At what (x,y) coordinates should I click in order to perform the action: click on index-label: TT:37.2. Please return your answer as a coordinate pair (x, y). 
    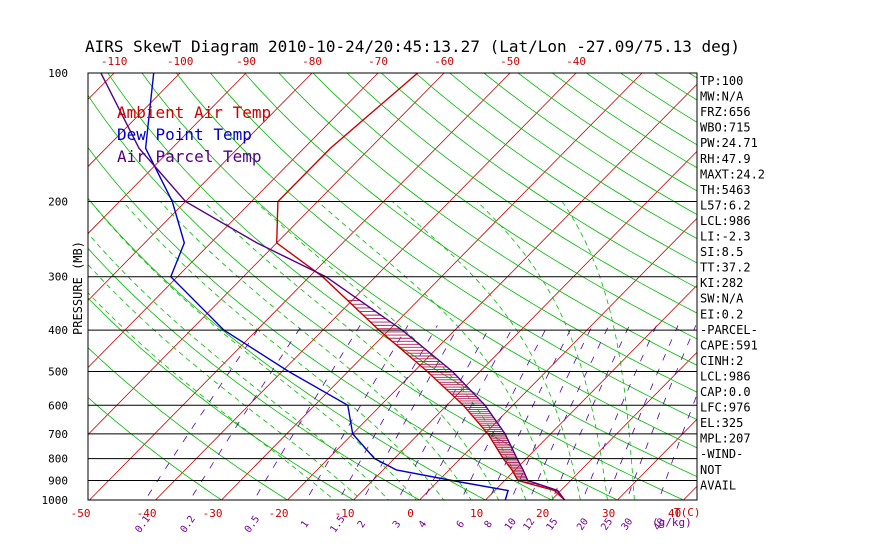
    Looking at the image, I should click on (725, 268).